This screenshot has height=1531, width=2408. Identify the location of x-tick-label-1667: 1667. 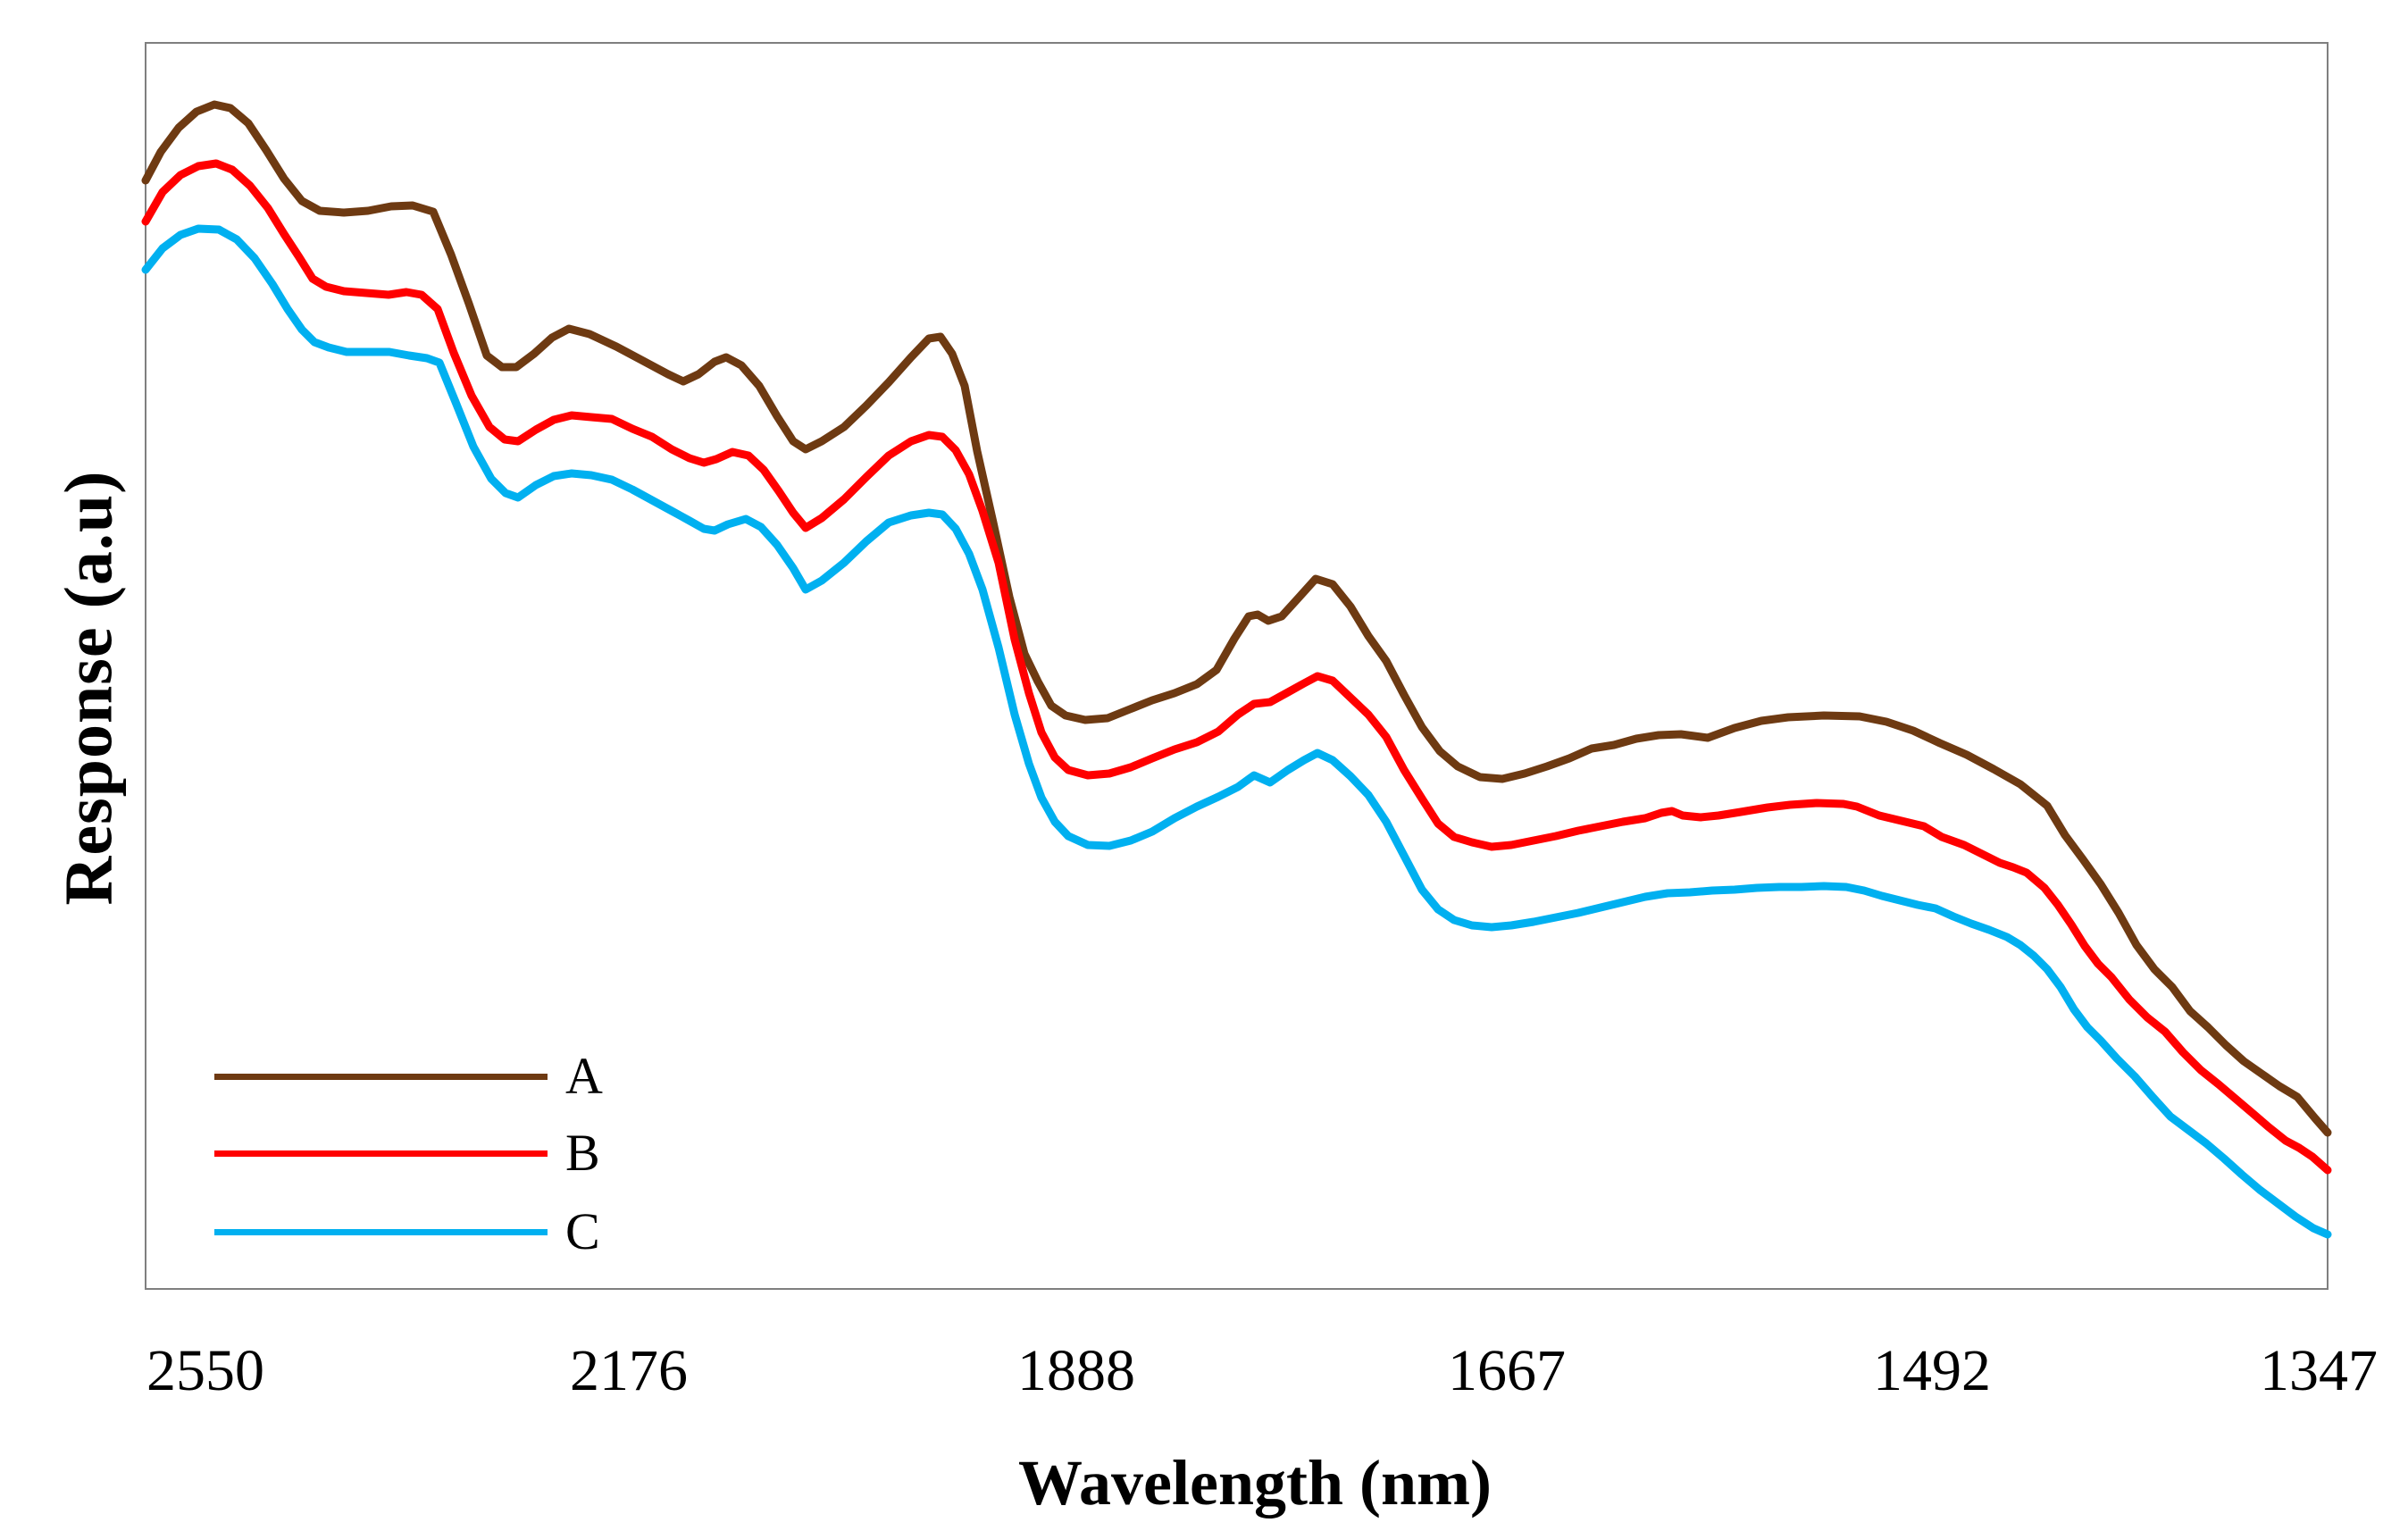
(1507, 1370).